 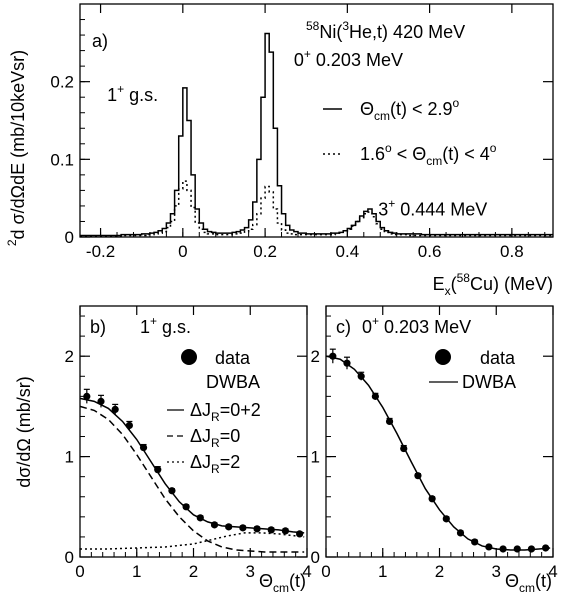 I want to click on panel-c-legend-data-text: data, so click(x=498, y=358).